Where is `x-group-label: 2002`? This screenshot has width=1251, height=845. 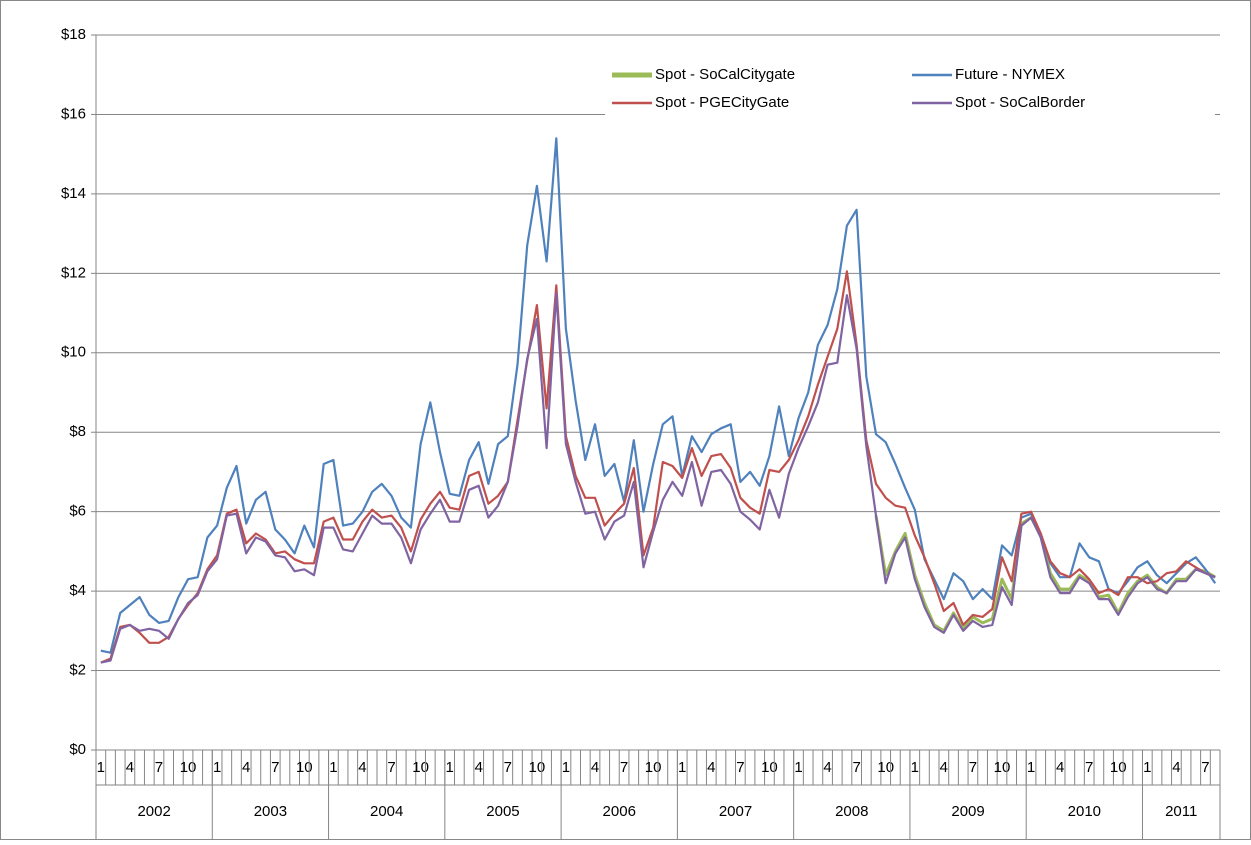 x-group-label: 2002 is located at coordinates (153, 811).